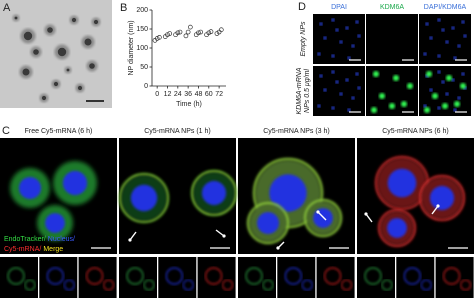 Image resolution: width=474 pixels, height=298 pixels. I want to click on legend-item: Nucleus/, so click(61, 239).